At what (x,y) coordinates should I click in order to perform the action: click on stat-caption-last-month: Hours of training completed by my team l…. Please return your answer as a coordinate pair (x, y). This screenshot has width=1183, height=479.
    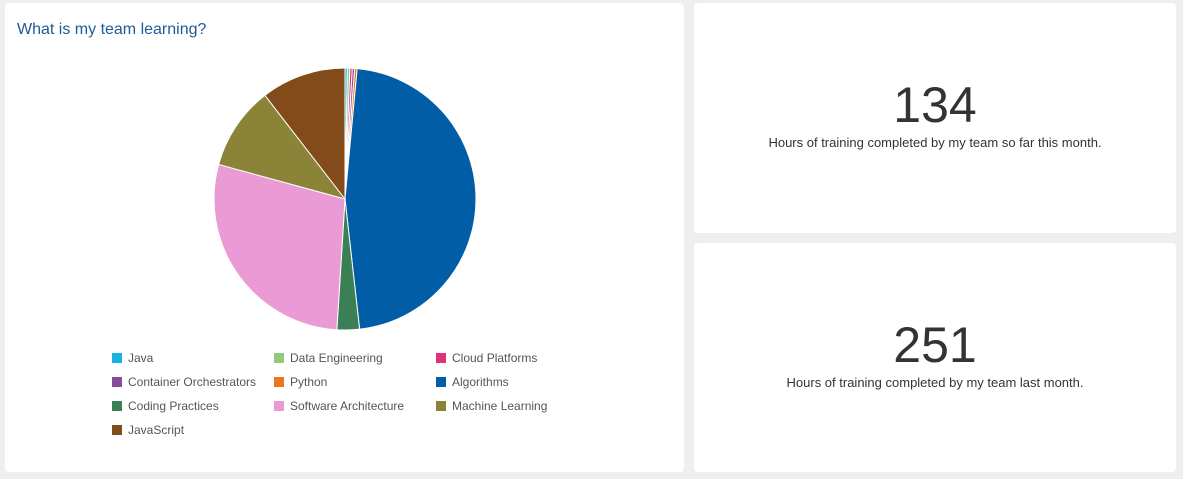
    Looking at the image, I should click on (935, 382).